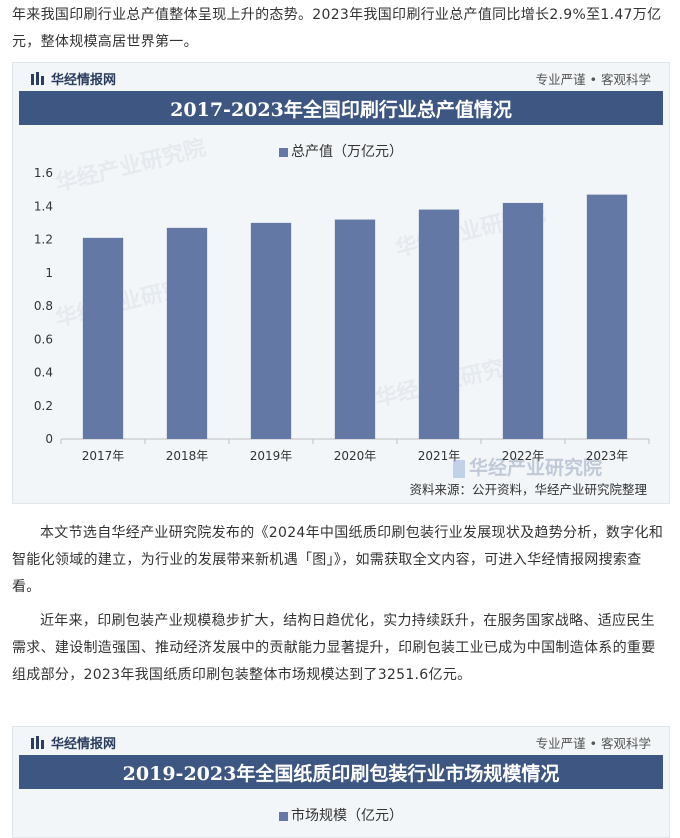 This screenshot has height=838, width=680. I want to click on logo-watermark: 华经产业研究院, so click(527, 466).